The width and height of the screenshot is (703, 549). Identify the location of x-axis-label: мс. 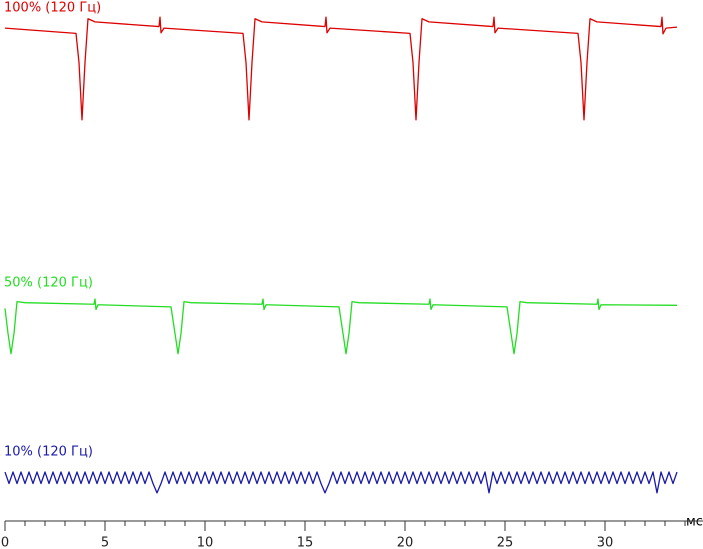
(694, 522).